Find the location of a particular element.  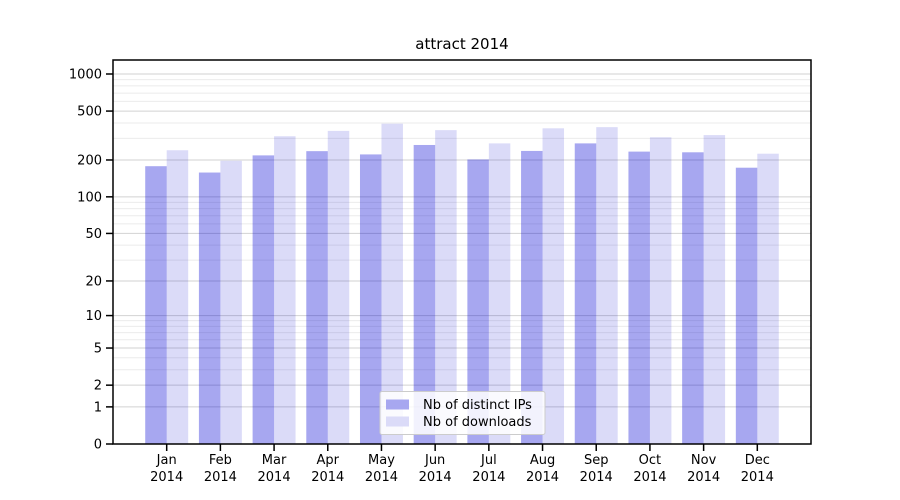

legend-swatch-downloads is located at coordinates (397, 421).